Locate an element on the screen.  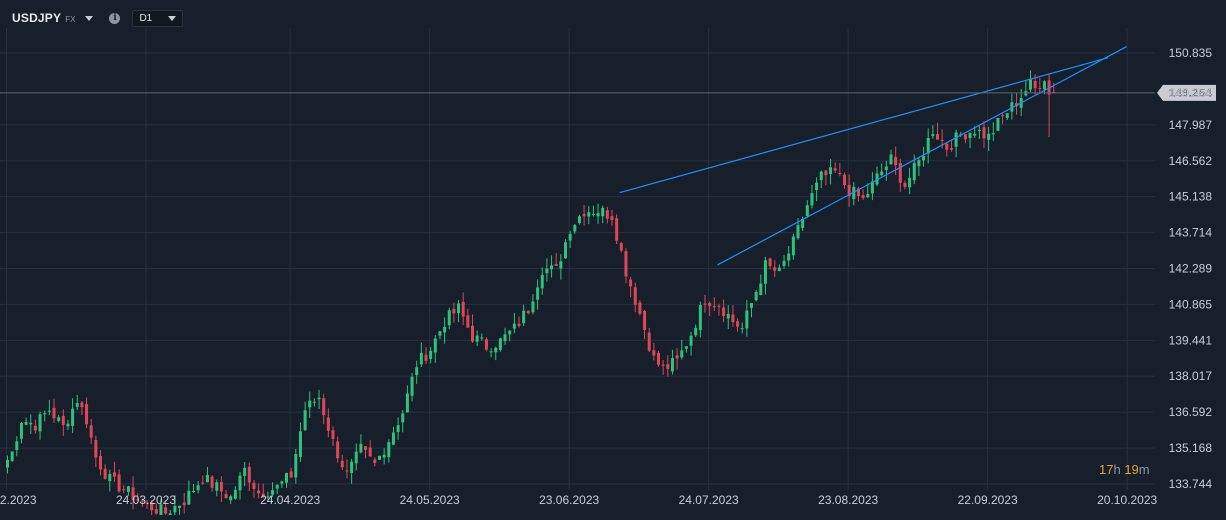
timeframe-select: D1 is located at coordinates (158, 18).